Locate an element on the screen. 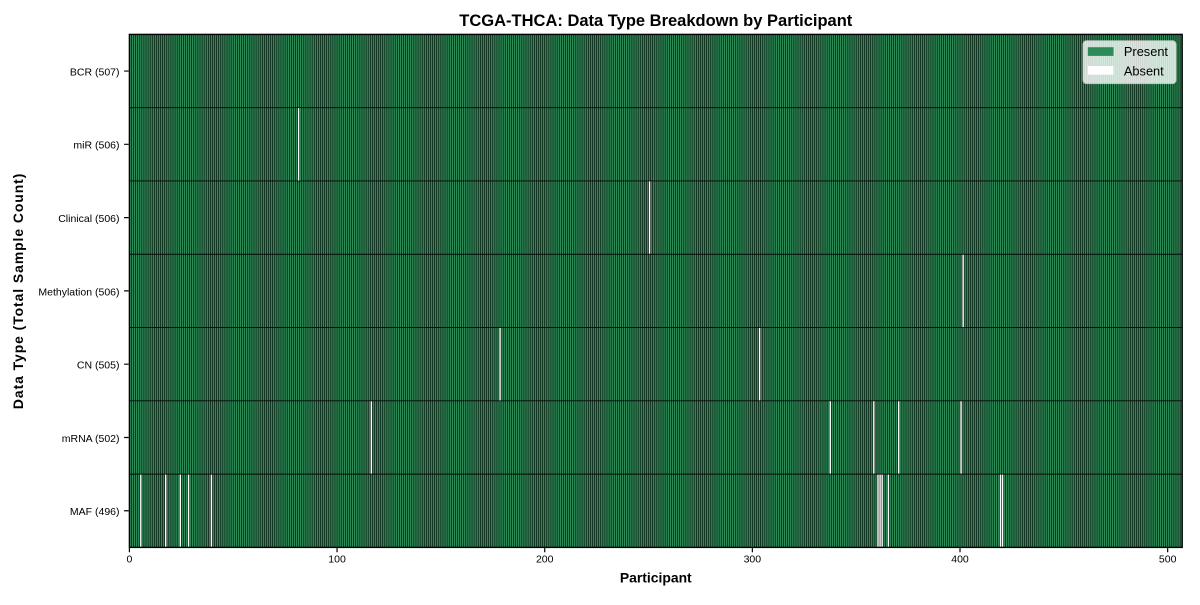  svg-text: 400 is located at coordinates (960, 560).